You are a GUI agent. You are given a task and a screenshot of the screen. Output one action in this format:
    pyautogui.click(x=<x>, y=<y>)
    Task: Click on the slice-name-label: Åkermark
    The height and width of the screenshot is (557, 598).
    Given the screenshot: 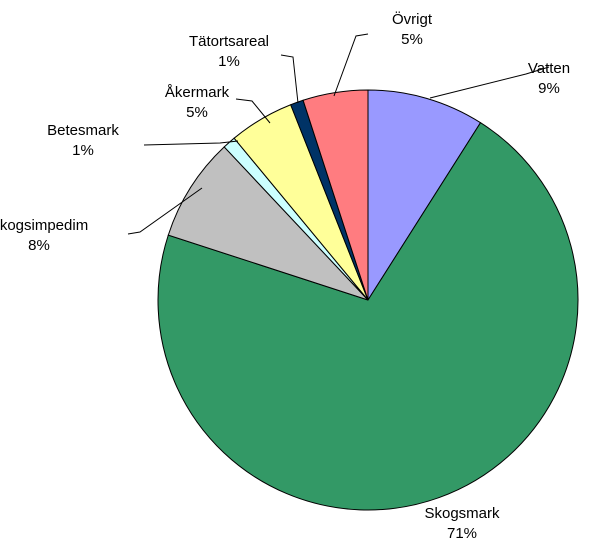 What is the action you would take?
    pyautogui.click(x=197, y=92)
    